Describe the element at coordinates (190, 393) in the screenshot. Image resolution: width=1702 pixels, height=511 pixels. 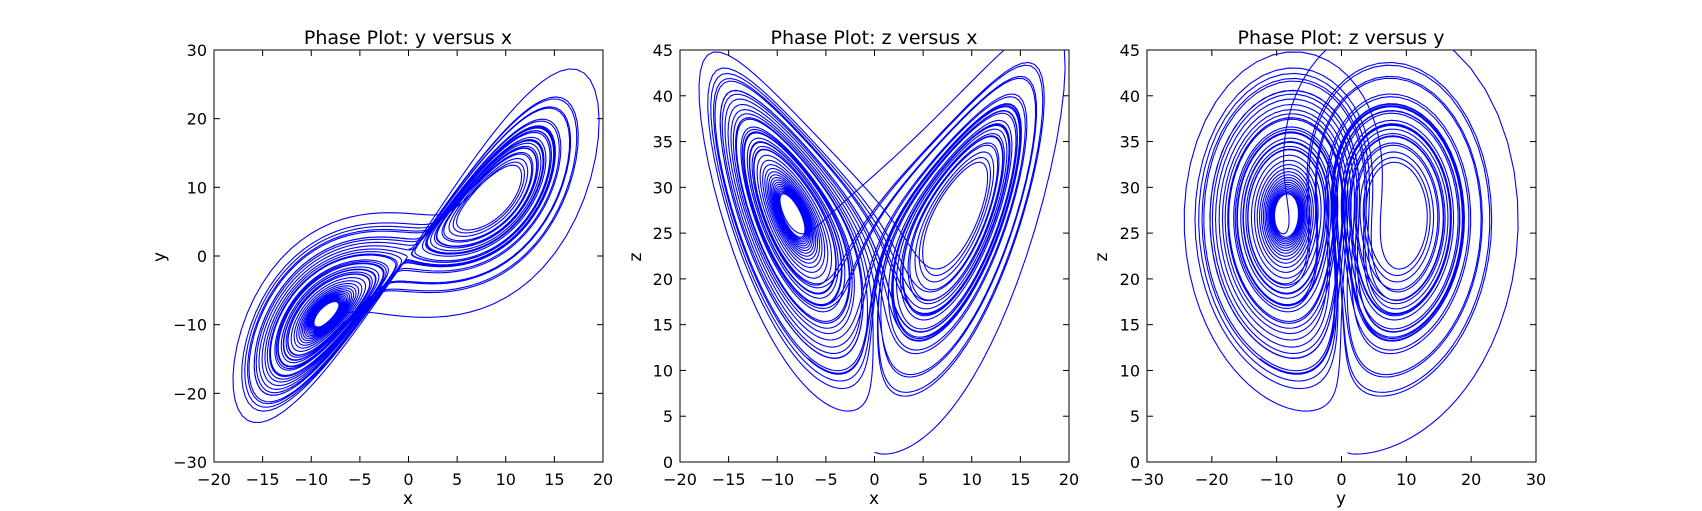
I see `y-tick-label: −20` at that location.